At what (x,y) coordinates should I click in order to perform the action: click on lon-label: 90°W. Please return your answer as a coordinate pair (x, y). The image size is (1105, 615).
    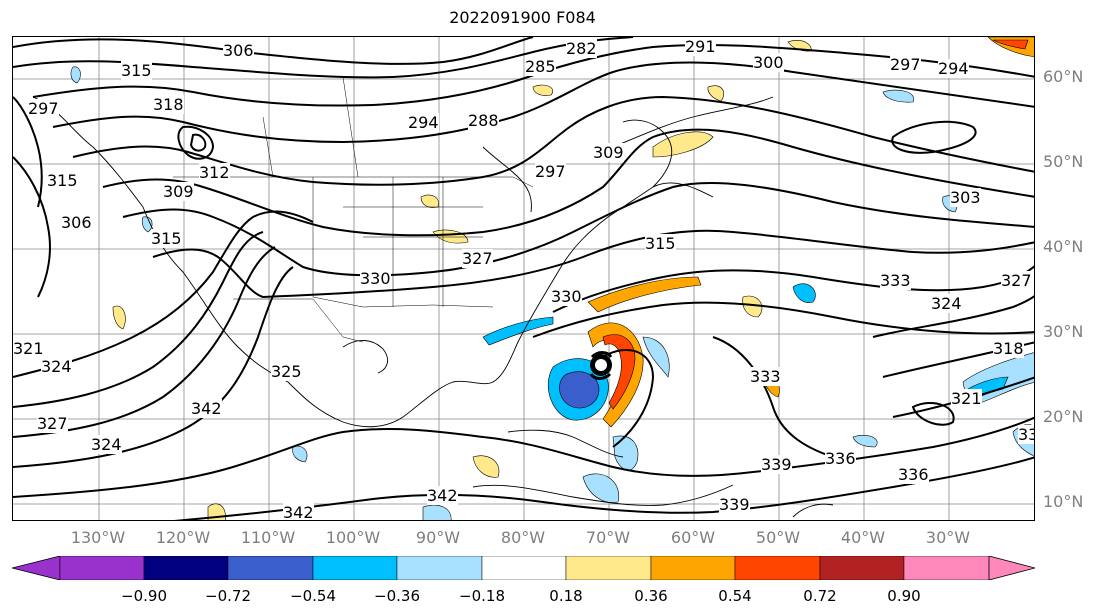
    Looking at the image, I should click on (438, 537).